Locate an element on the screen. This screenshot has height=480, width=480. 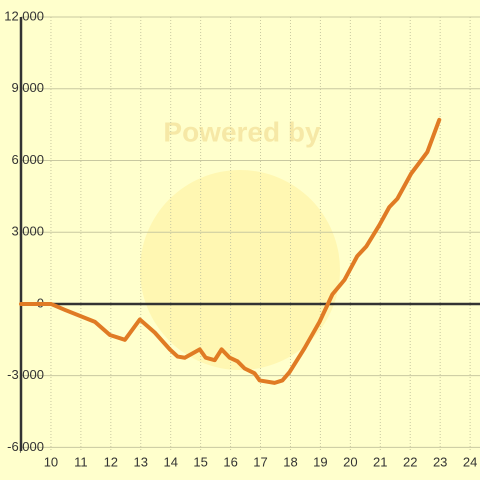
x-tick-label: 17 is located at coordinates (260, 461).